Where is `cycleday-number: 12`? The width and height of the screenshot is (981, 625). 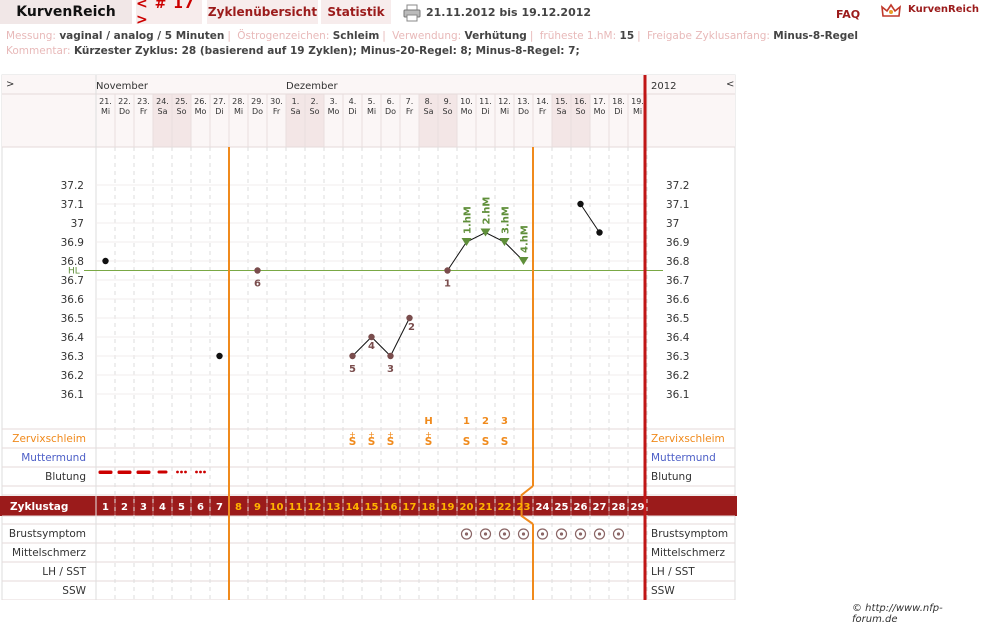 cycleday-number: 12 is located at coordinates (315, 507).